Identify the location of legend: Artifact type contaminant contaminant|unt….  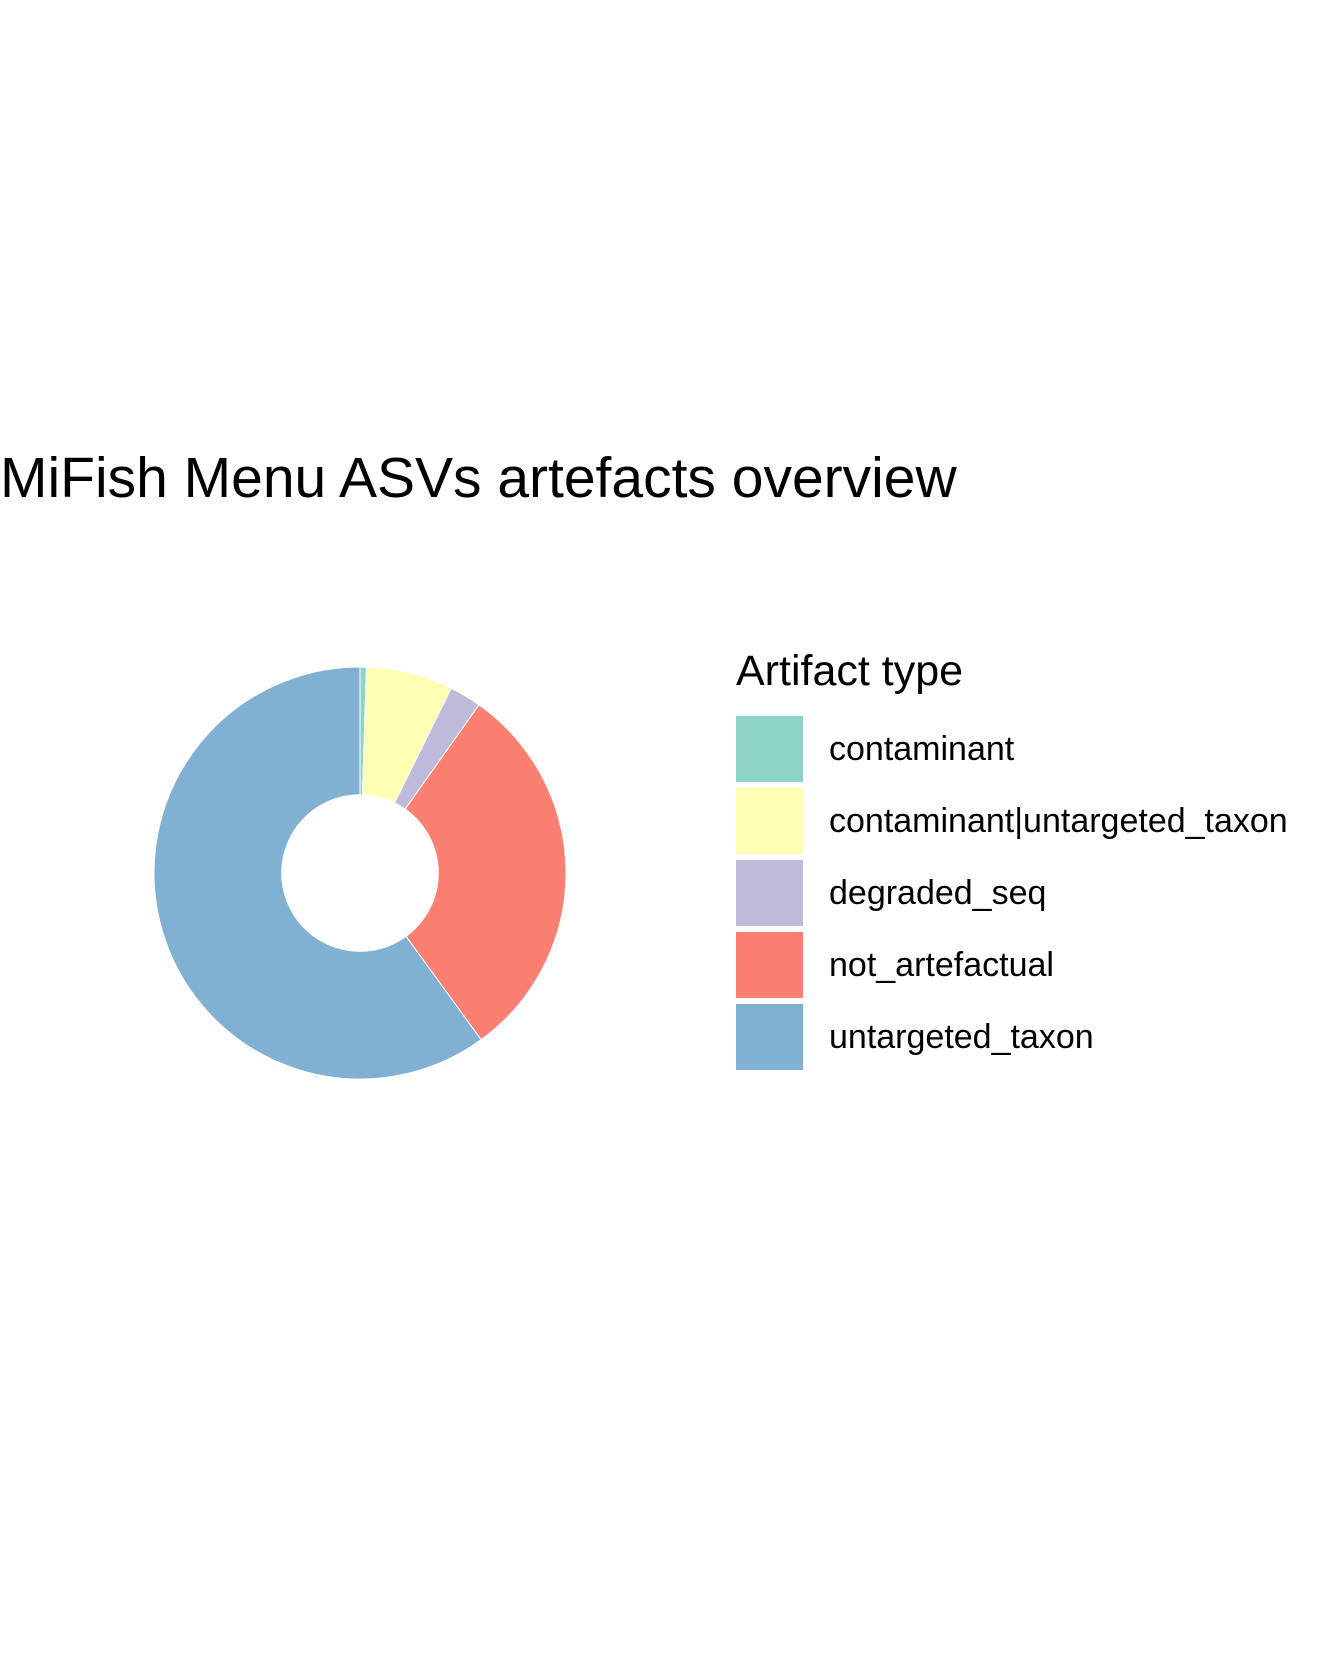
(1012, 860).